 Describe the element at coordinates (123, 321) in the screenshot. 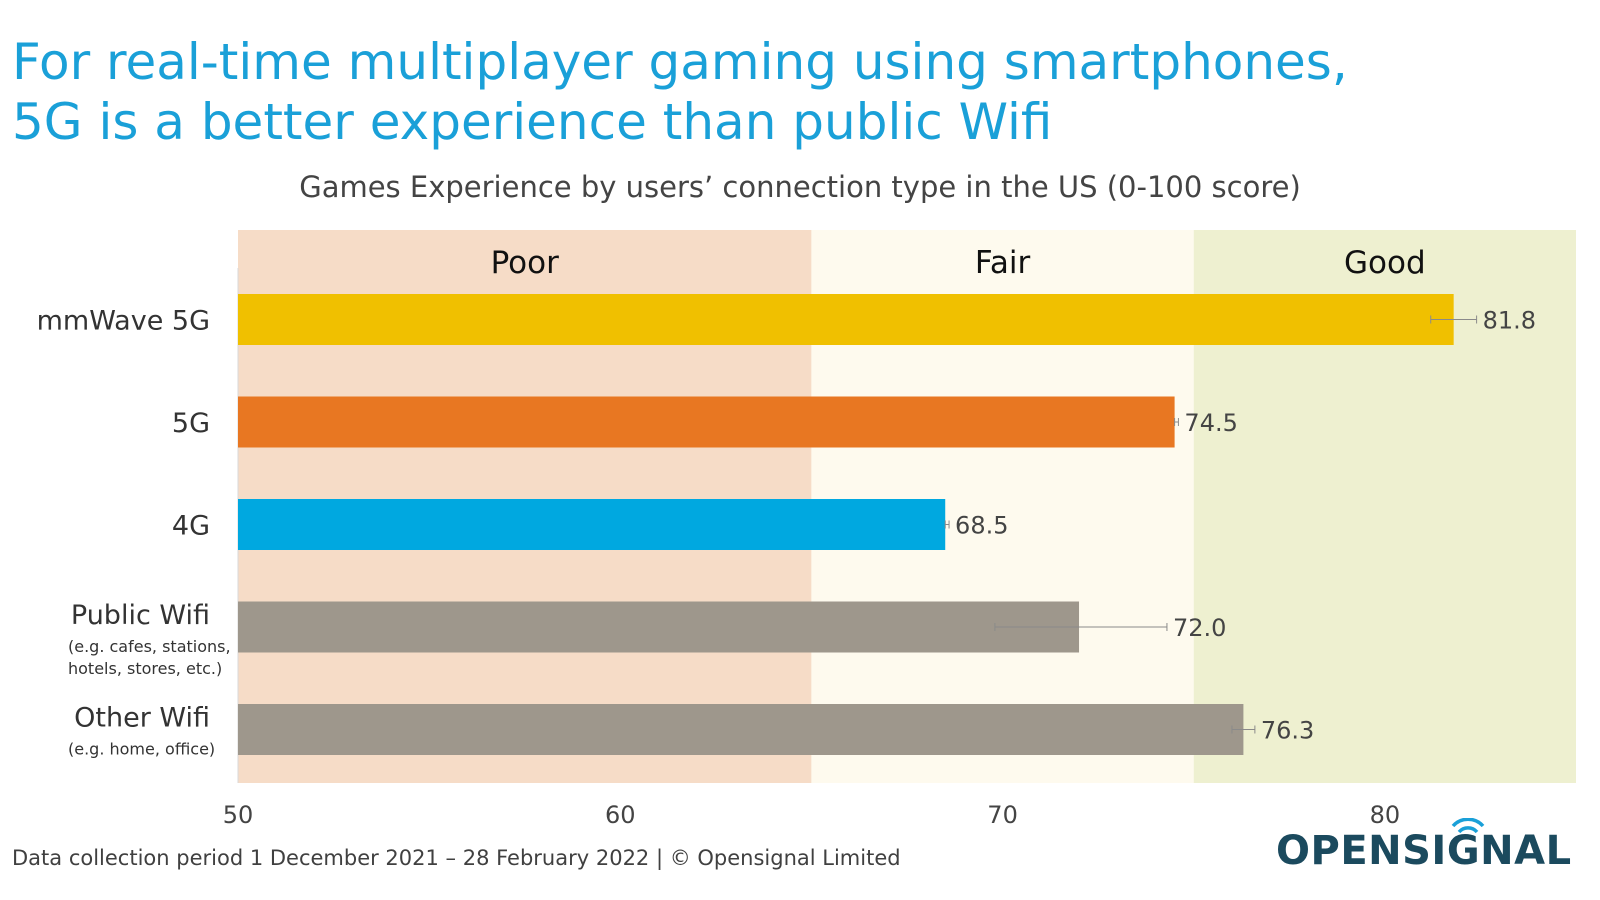

I see `category-label-0: mmWave 5G` at that location.